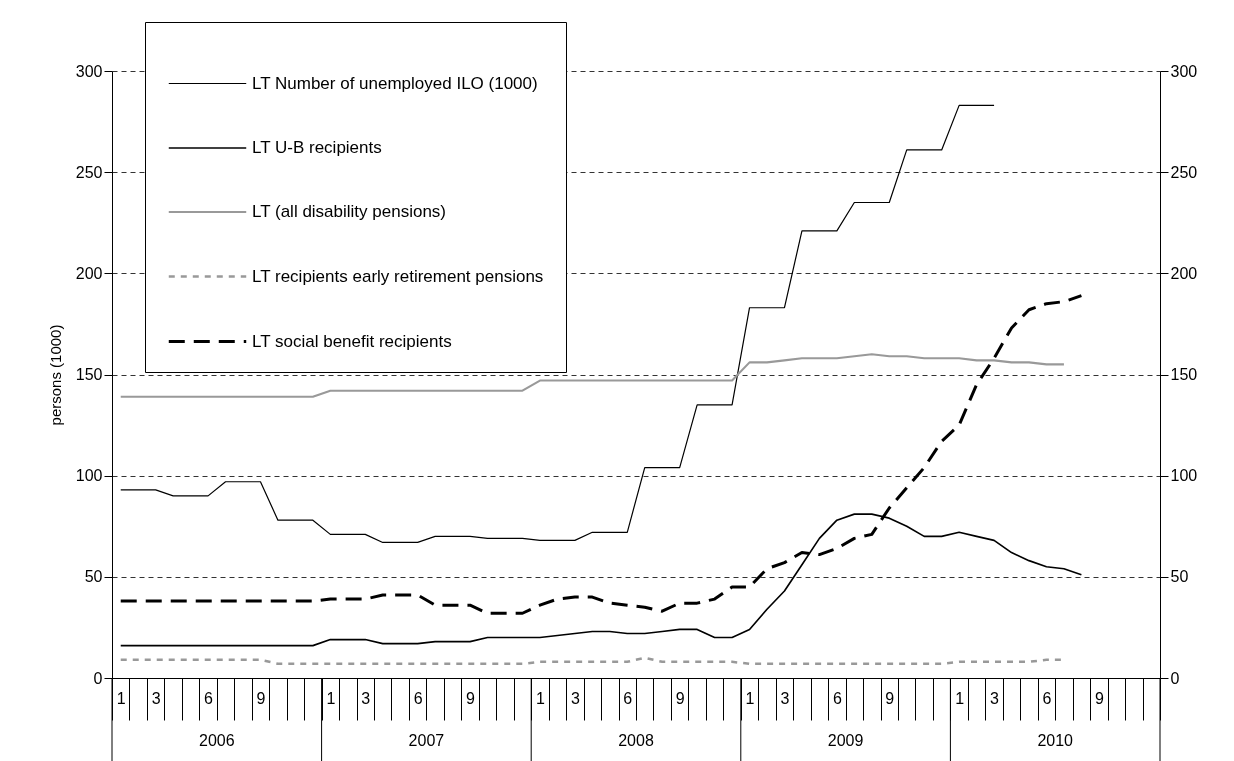 This screenshot has height=761, width=1234. I want to click on text: 2007, so click(426, 740).